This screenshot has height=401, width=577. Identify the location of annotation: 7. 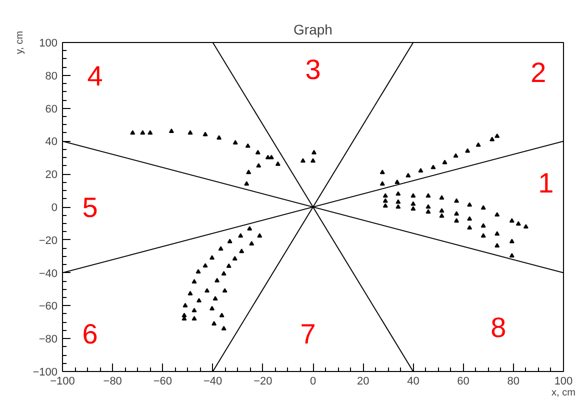
(308, 334).